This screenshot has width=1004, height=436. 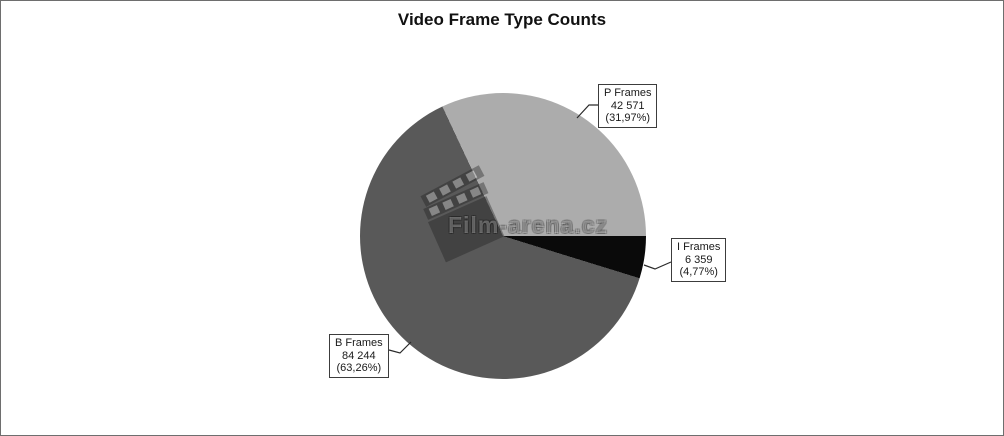 What do you see at coordinates (400, 347) in the screenshot?
I see `leader-line-b-frames` at bounding box center [400, 347].